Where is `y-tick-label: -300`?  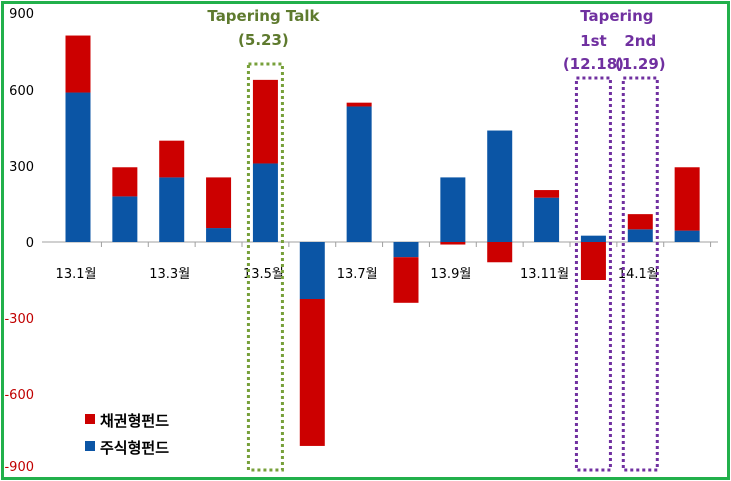
y-tick-label: -300 is located at coordinates (19, 319).